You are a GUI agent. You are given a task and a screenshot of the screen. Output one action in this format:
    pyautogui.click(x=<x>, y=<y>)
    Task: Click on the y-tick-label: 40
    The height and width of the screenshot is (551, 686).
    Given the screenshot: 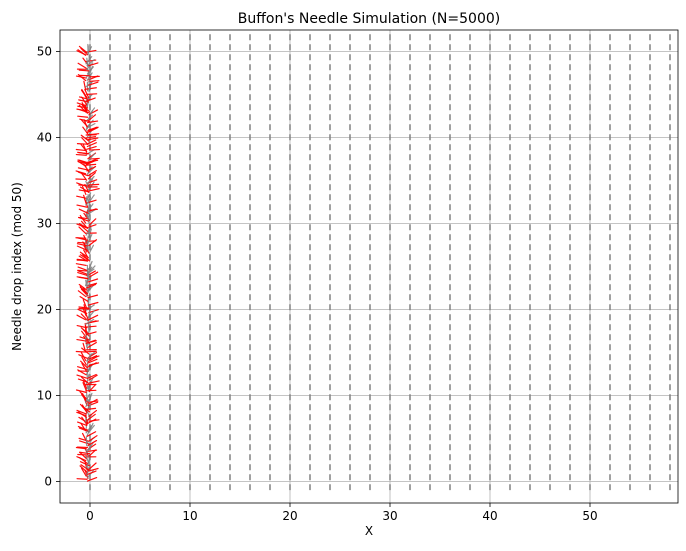 What is the action you would take?
    pyautogui.click(x=44, y=138)
    